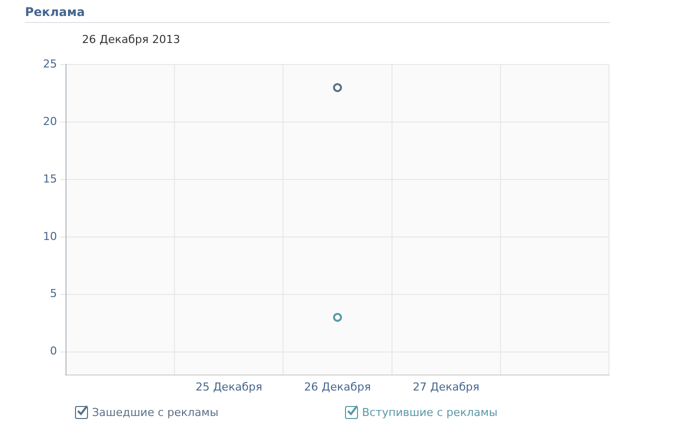 The image size is (683, 447). What do you see at coordinates (53, 351) in the screenshot?
I see `y-tick-label: 0` at bounding box center [53, 351].